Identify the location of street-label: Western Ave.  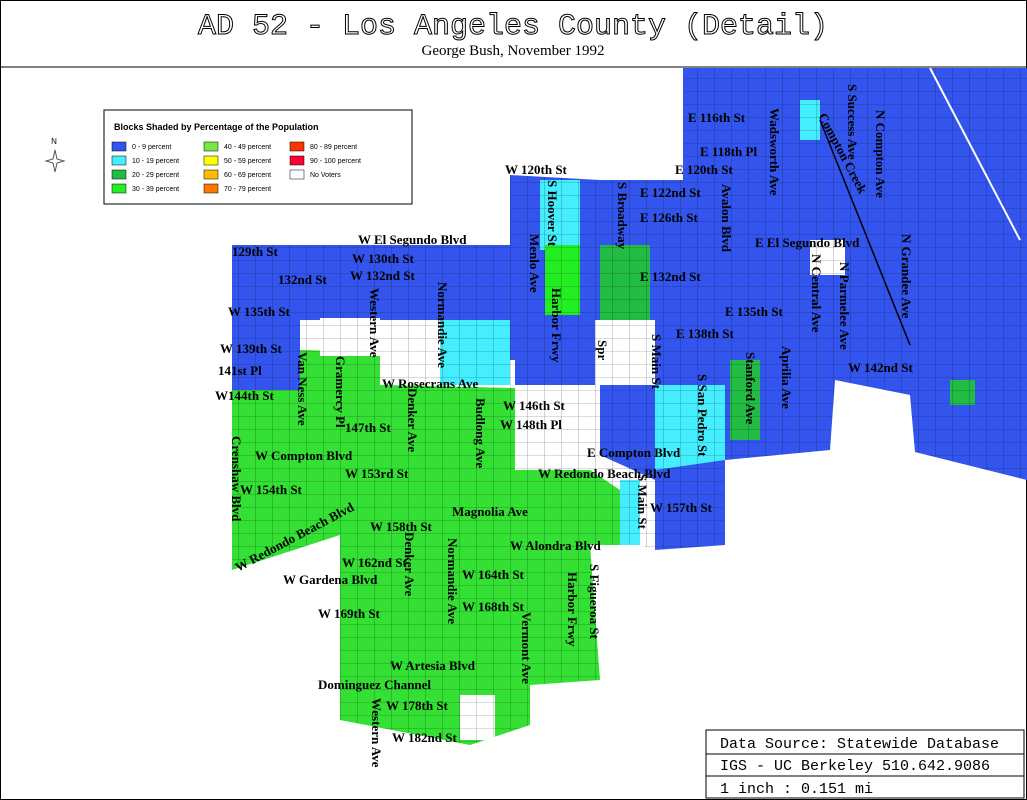
(376, 733).